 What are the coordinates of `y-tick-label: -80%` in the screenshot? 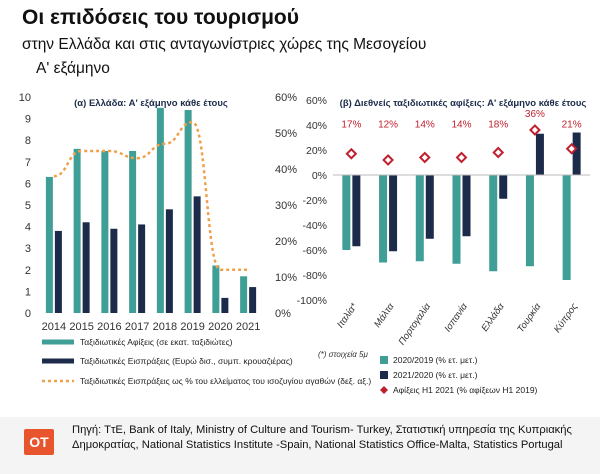 It's located at (314, 276).